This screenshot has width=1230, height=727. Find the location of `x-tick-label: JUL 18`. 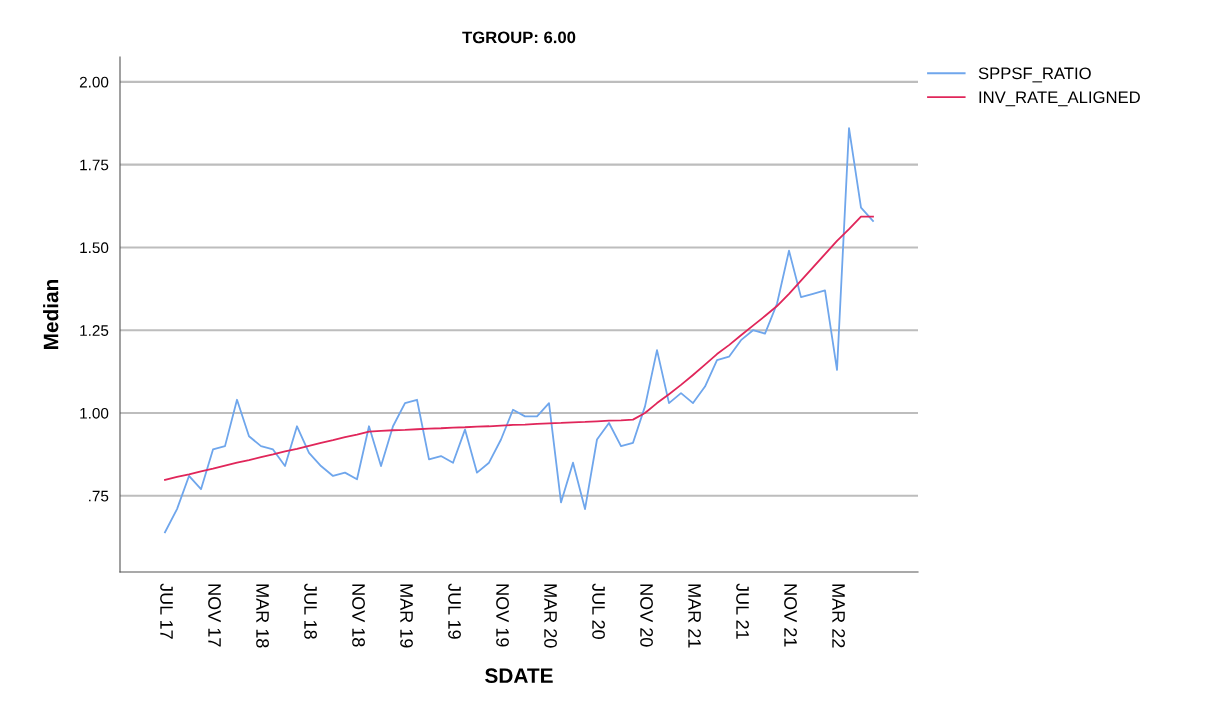

x-tick-label: JUL 18 is located at coordinates (310, 611).